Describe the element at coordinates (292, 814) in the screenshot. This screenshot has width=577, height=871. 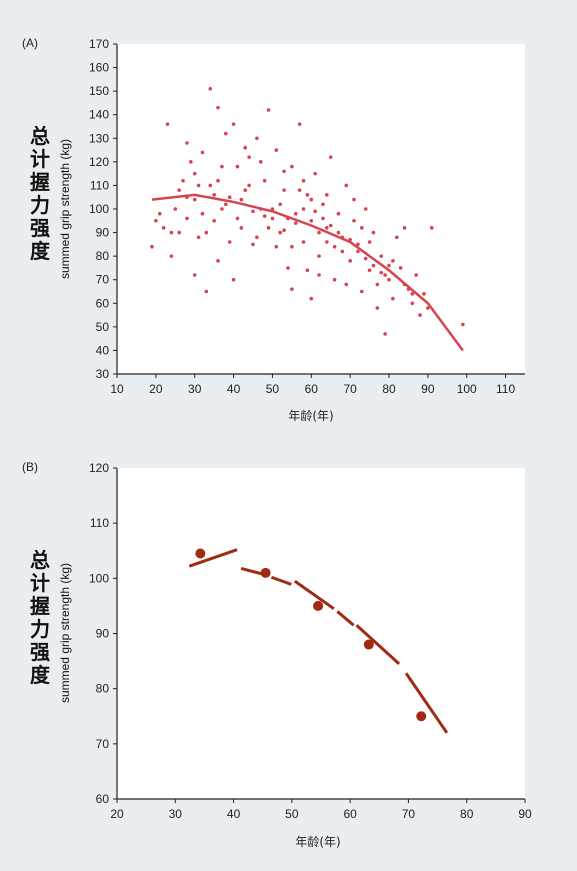
I see `x-tick-label: 50` at that location.